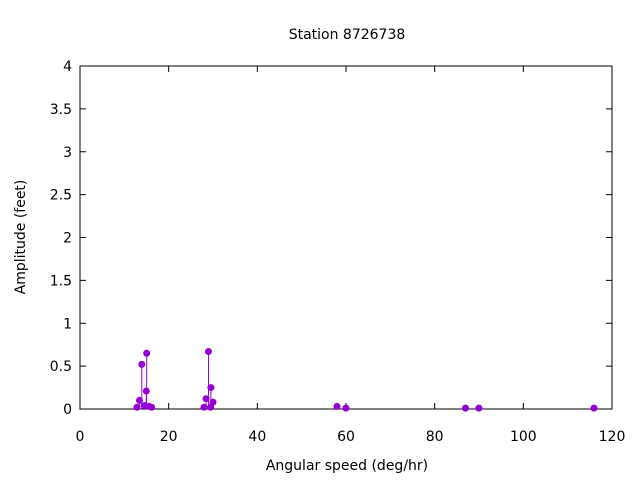  What do you see at coordinates (67, 67) in the screenshot?
I see `y-tick-label: 4` at bounding box center [67, 67].